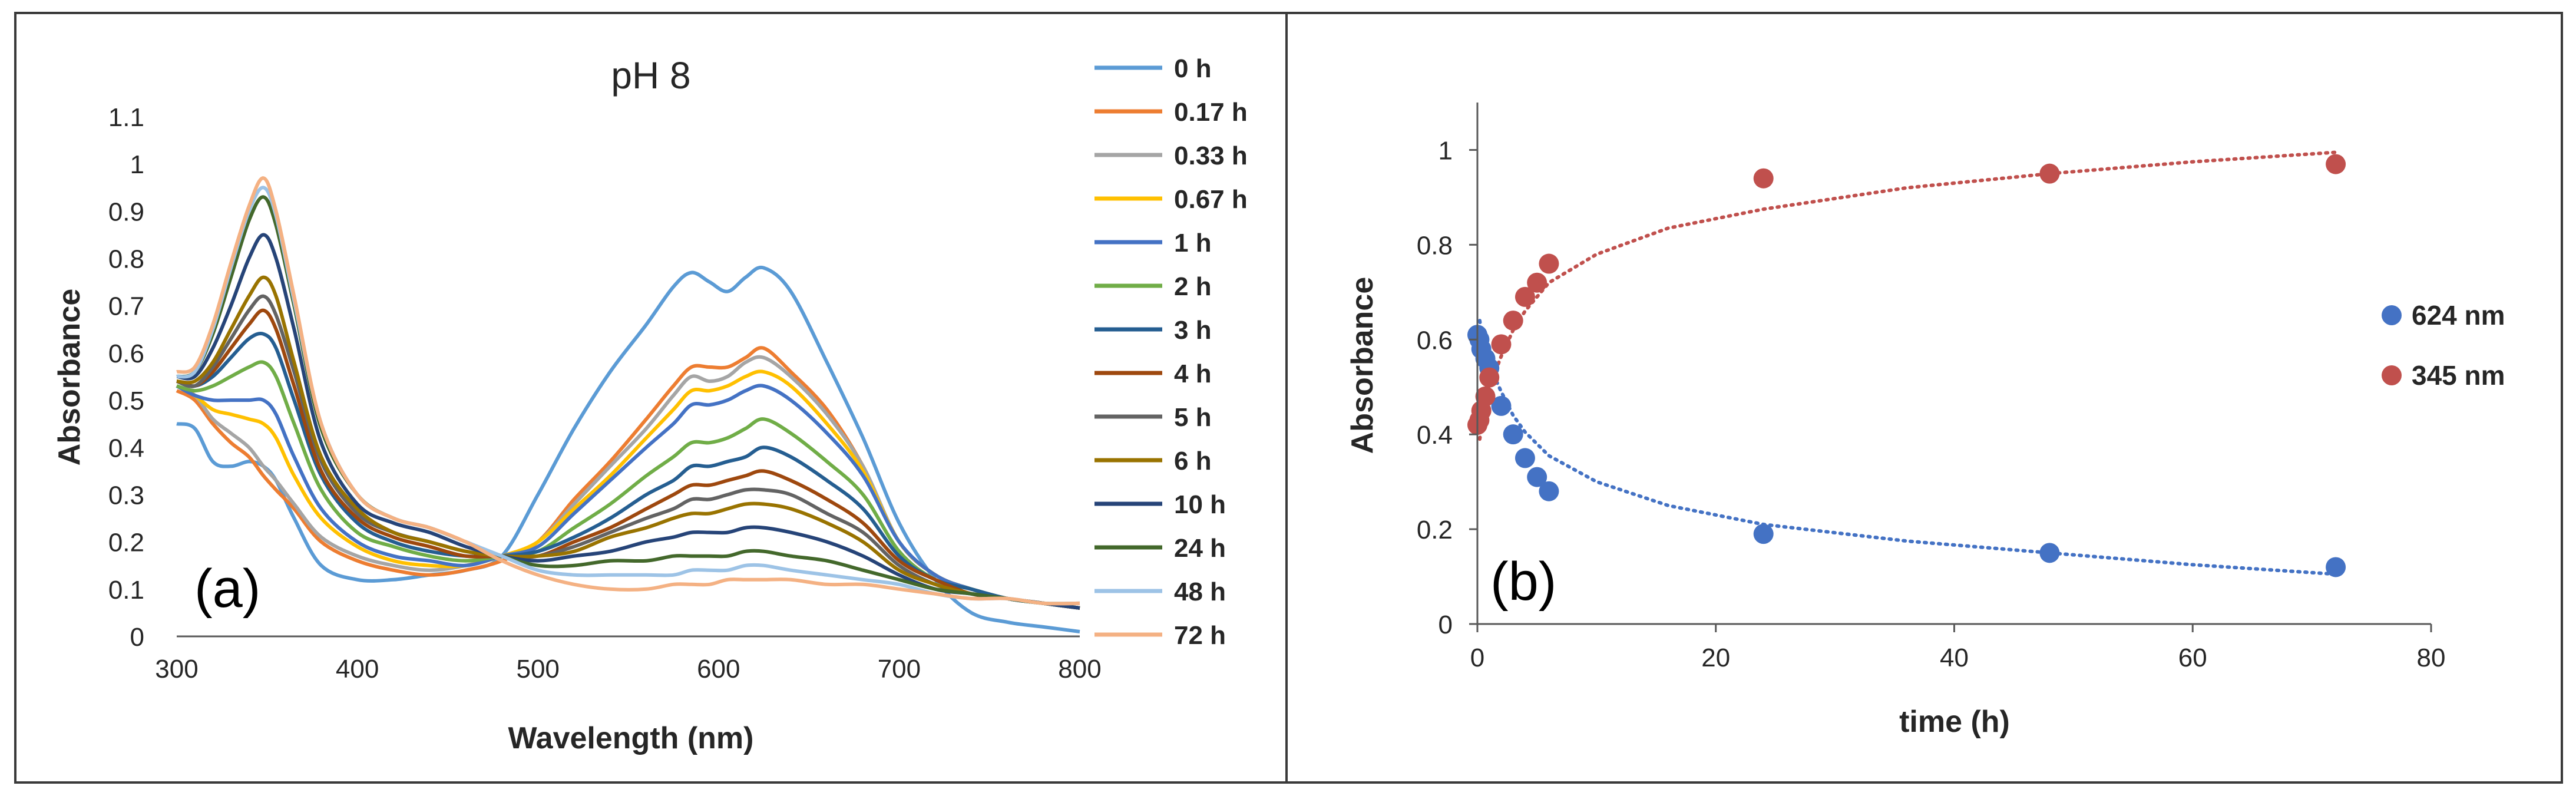  Describe the element at coordinates (1362, 365) in the screenshot. I see `b-y-axis-label: Absorbance` at that location.